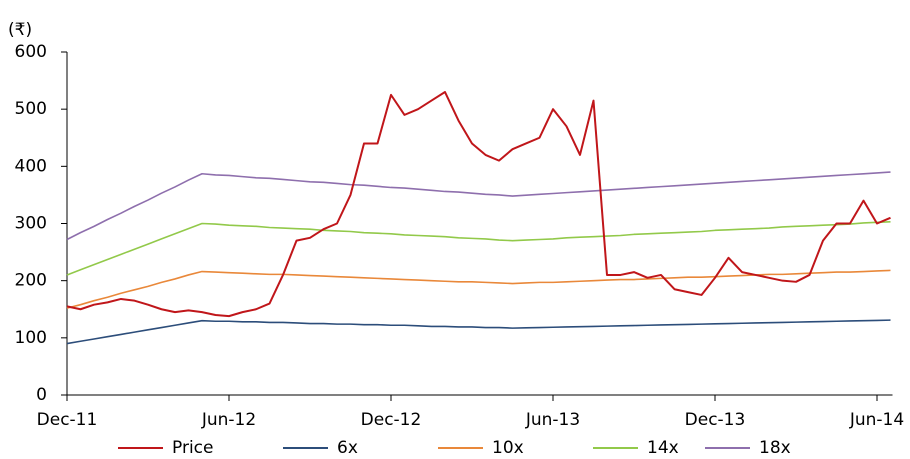 This screenshot has height=459, width=910. Describe the element at coordinates (31, 281) in the screenshot. I see `y-tick-label: 200` at that location.